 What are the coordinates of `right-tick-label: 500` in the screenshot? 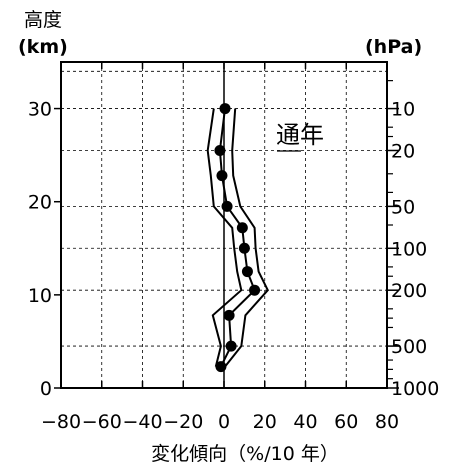 It's located at (409, 347).